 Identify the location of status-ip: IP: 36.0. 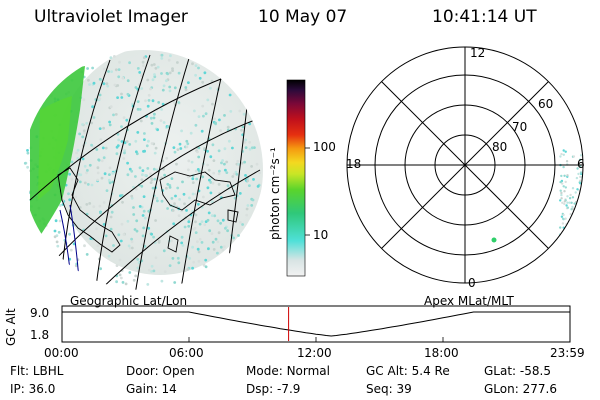
(33, 389).